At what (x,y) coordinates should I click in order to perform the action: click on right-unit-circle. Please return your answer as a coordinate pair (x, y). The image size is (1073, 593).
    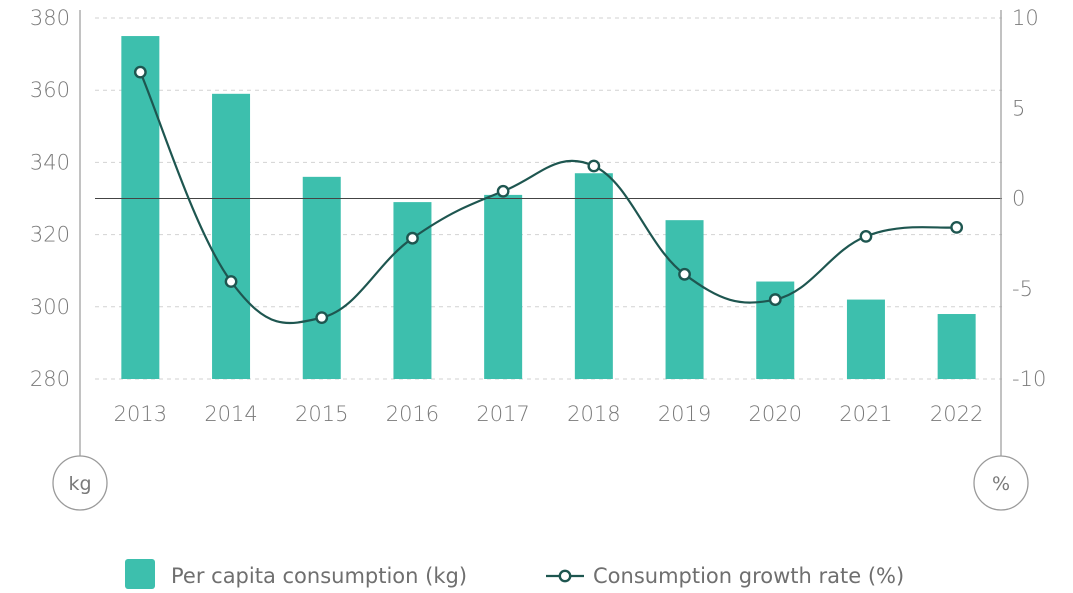
    Looking at the image, I should click on (1001, 483).